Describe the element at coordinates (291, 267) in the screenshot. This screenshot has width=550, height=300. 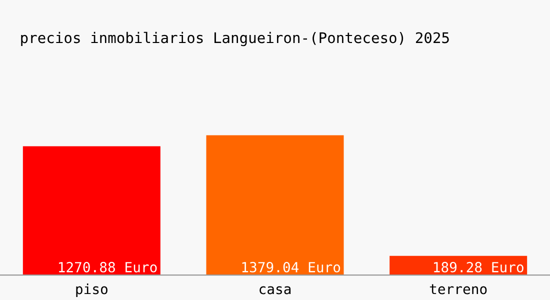
I see `data-label: 1379.04 Euro` at that location.